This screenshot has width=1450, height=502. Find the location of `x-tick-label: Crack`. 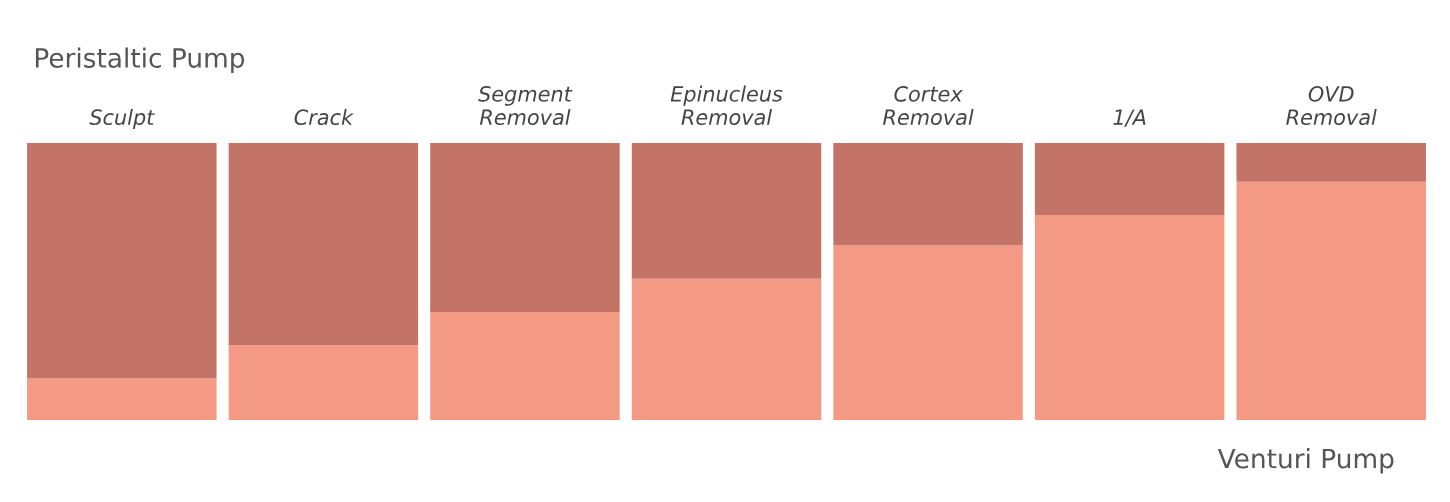

x-tick-label: Crack is located at coordinates (324, 117).